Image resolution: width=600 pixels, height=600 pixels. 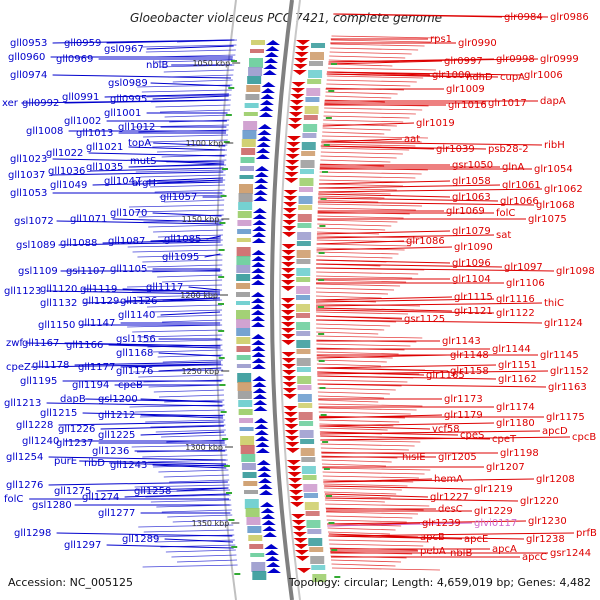 I want to click on right-gene-label: cpeT, so click(x=504, y=439).